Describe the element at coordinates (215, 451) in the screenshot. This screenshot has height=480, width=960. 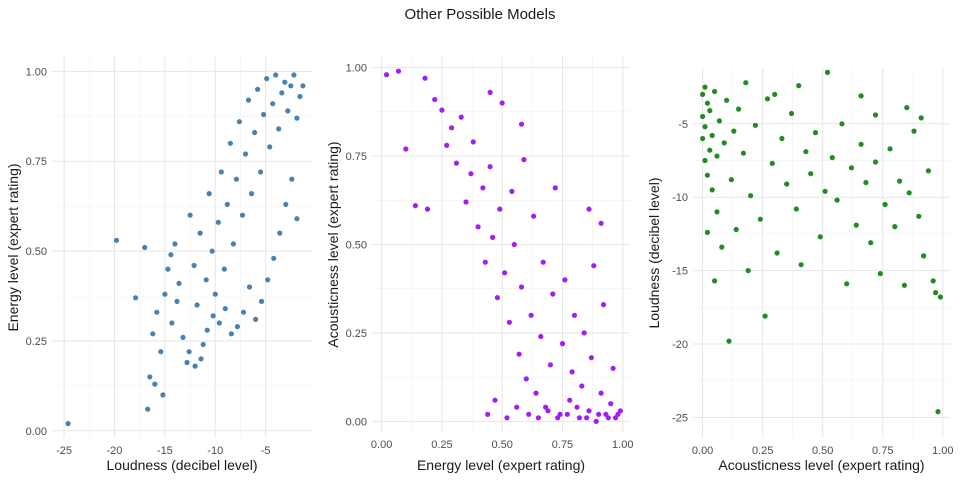
I see `x-tick-label: -10` at that location.